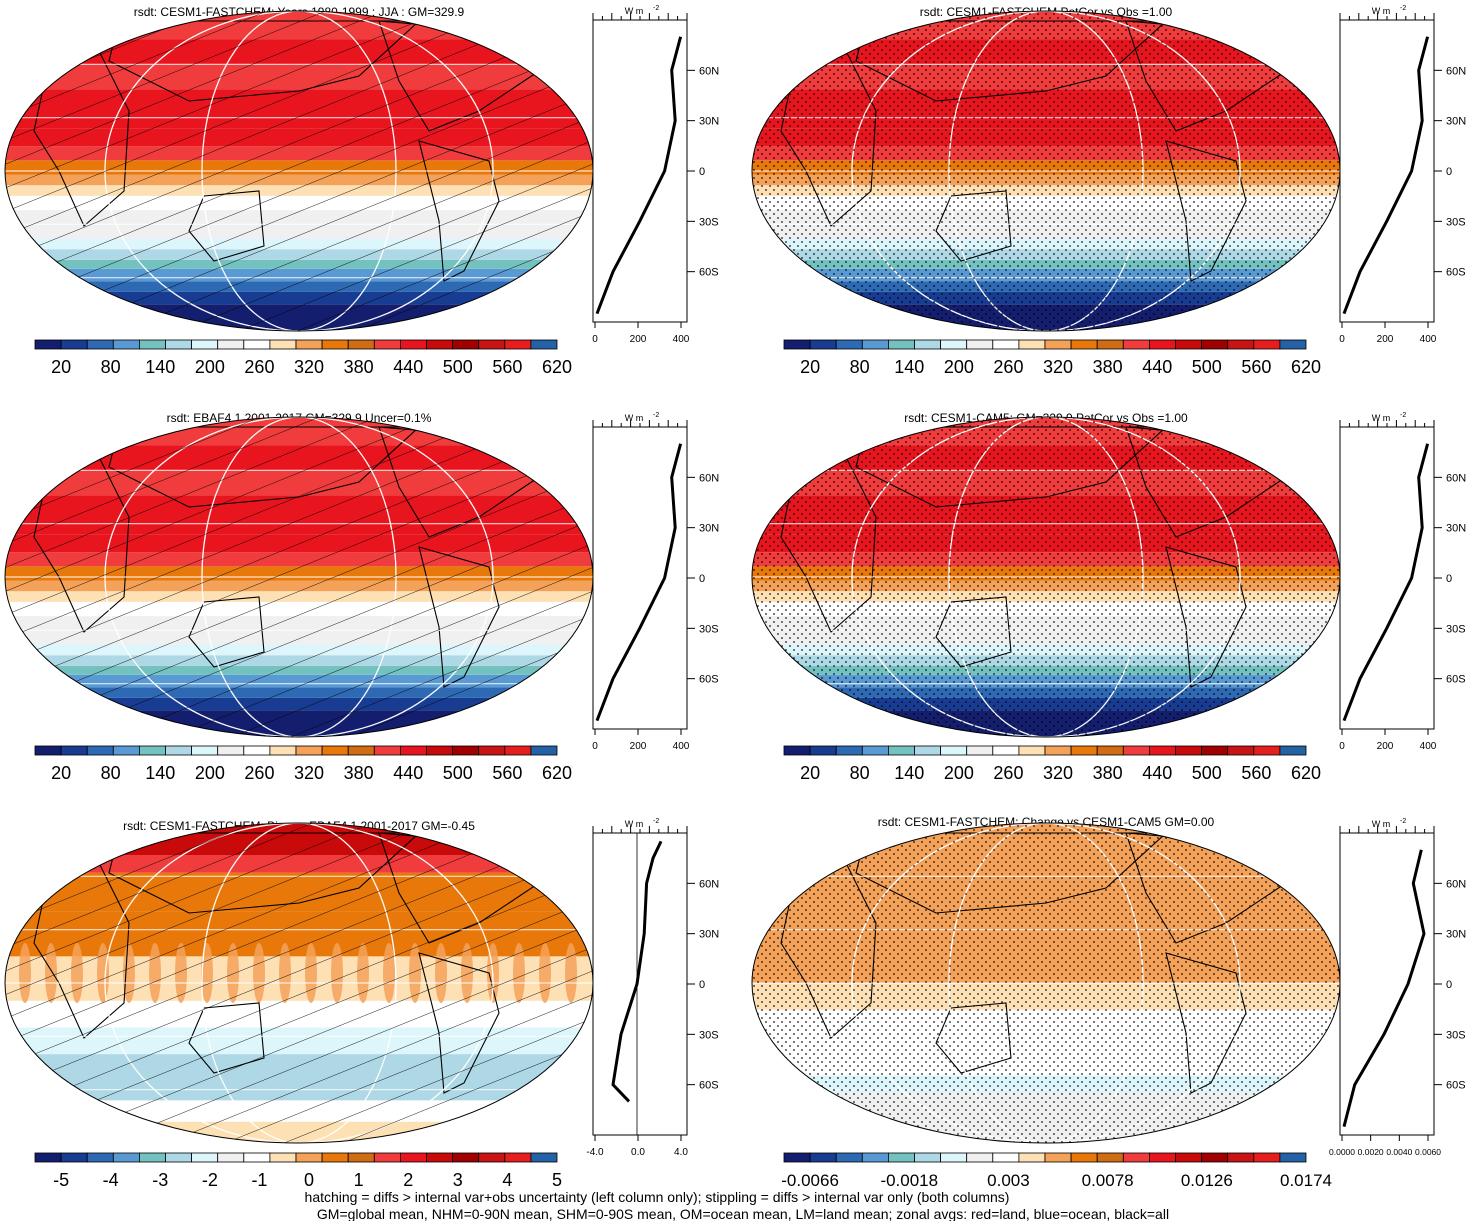  Describe the element at coordinates (458, 1180) in the screenshot. I see `colorbar-label: 3` at that location.